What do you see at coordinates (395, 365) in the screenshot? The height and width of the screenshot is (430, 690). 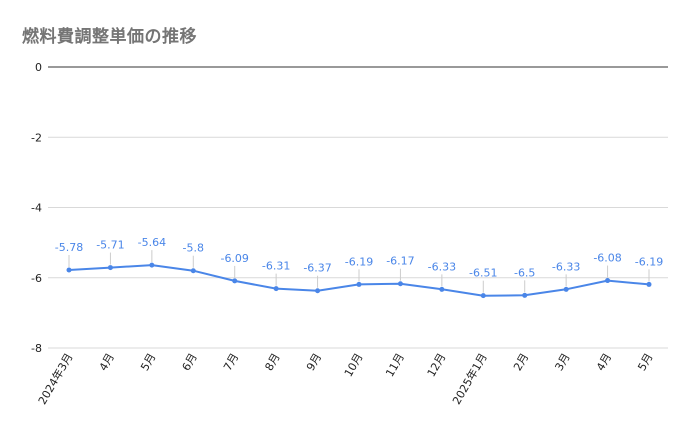 I see `x-tick-label: 11月` at bounding box center [395, 365].